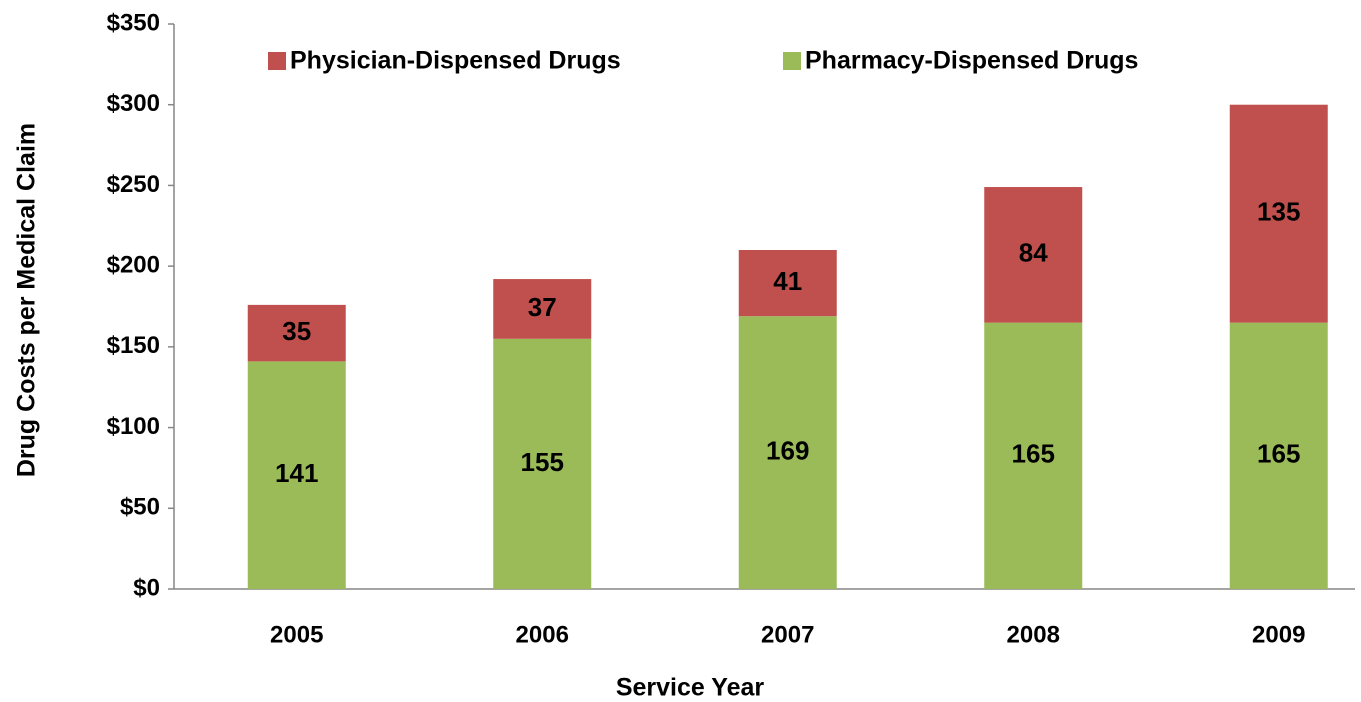 The image size is (1361, 702). I want to click on y-tick-label: $250, so click(133, 184).